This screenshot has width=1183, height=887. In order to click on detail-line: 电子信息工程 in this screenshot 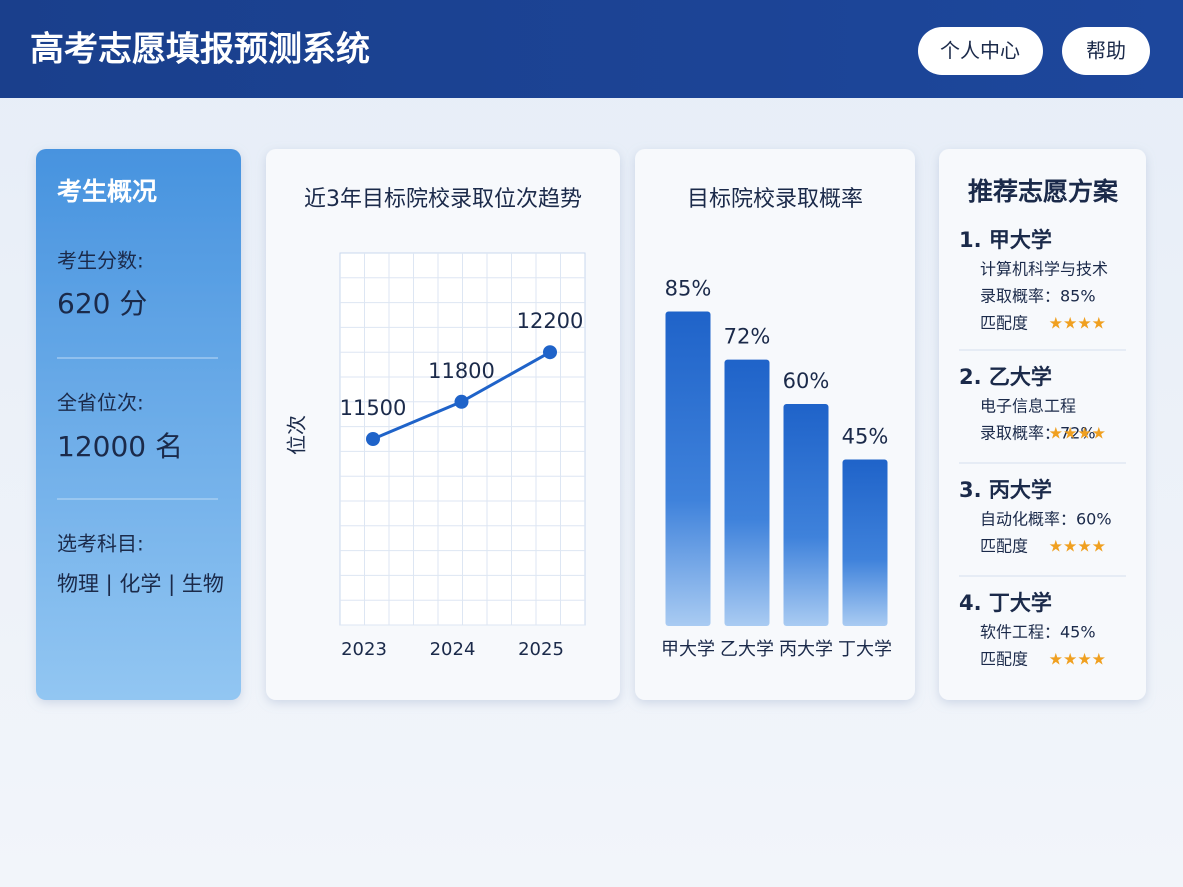, I will do `click(1028, 406)`.